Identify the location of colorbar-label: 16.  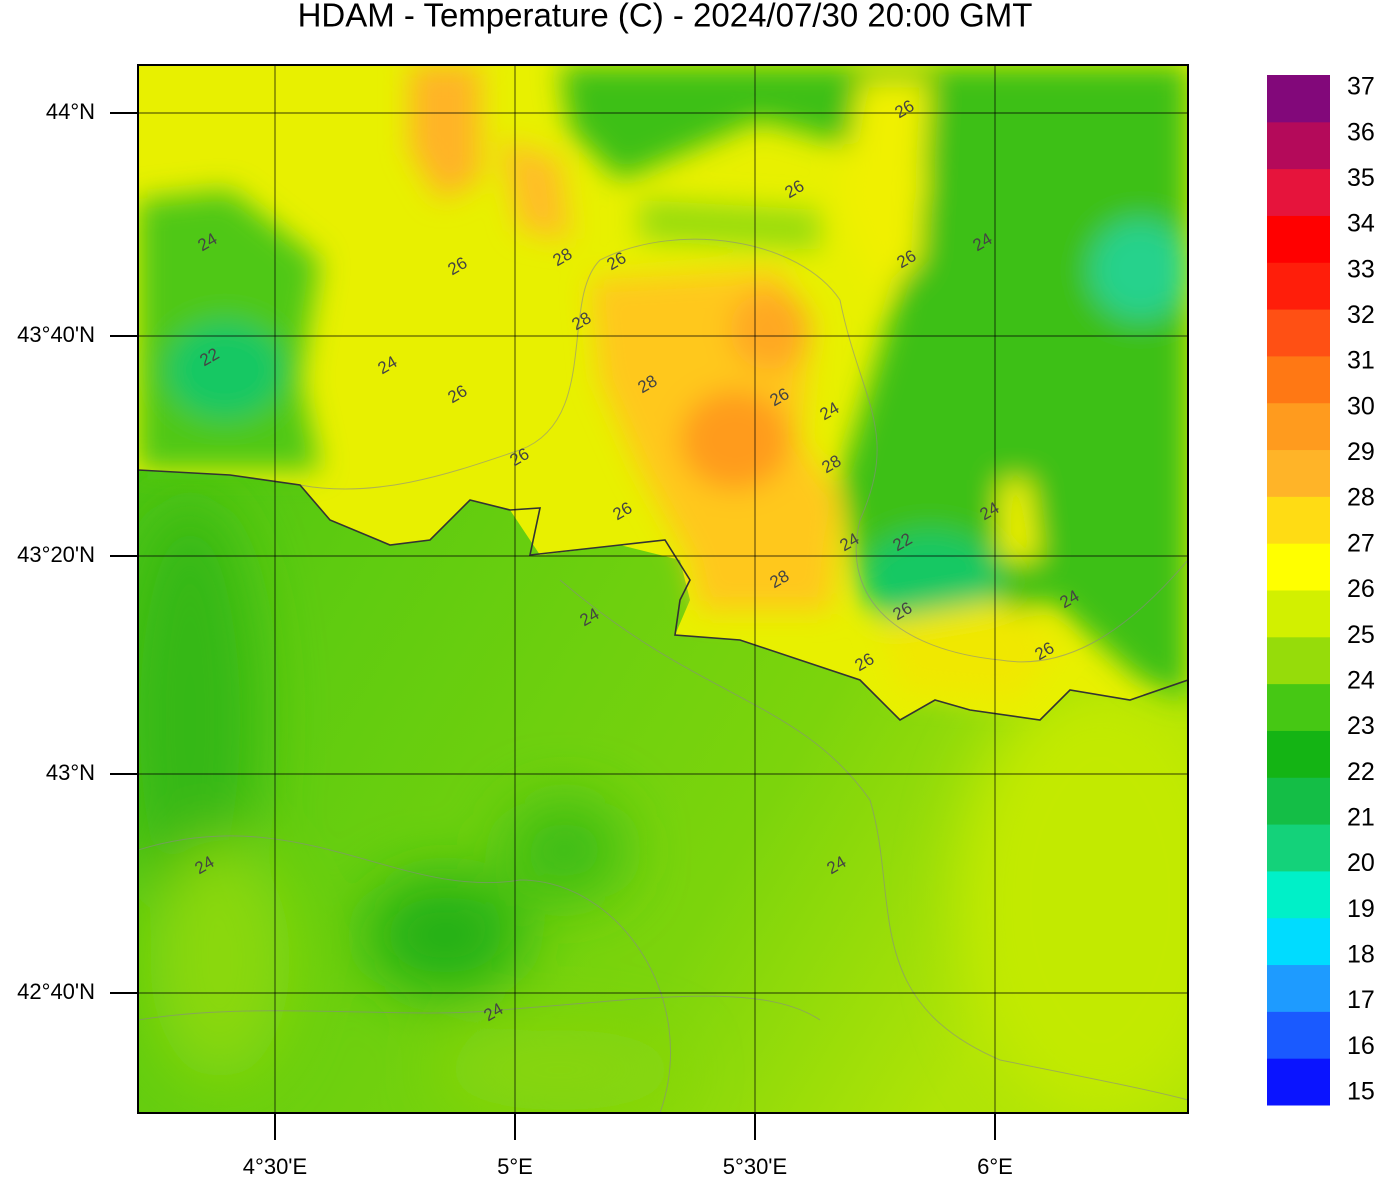
(1361, 1046).